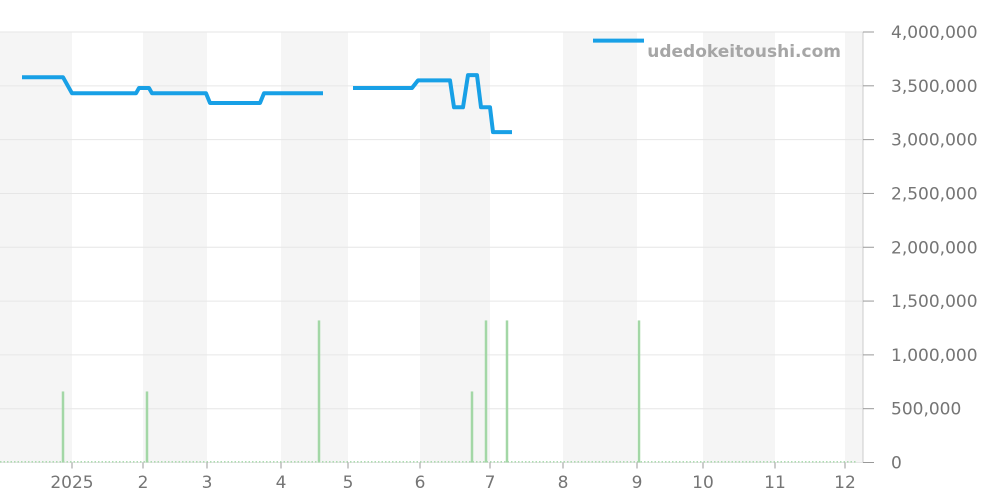  What do you see at coordinates (420, 483) in the screenshot?
I see `x-axis-tick-label: 6` at bounding box center [420, 483].